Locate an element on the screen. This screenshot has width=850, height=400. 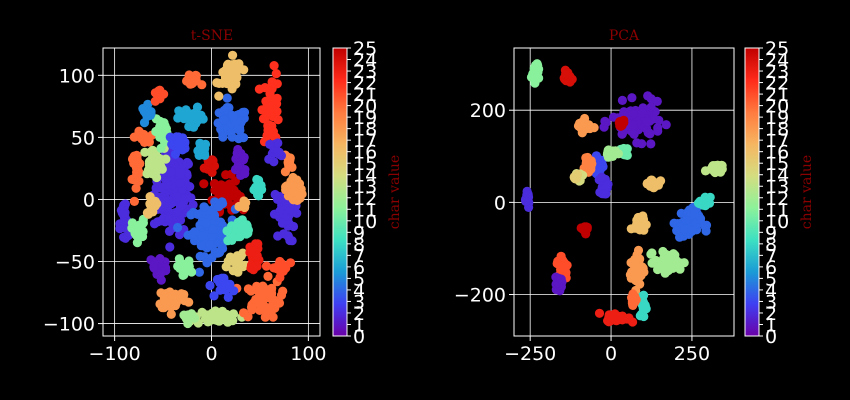
colorbar-tick-label: 25 is located at coordinates (365, 49).